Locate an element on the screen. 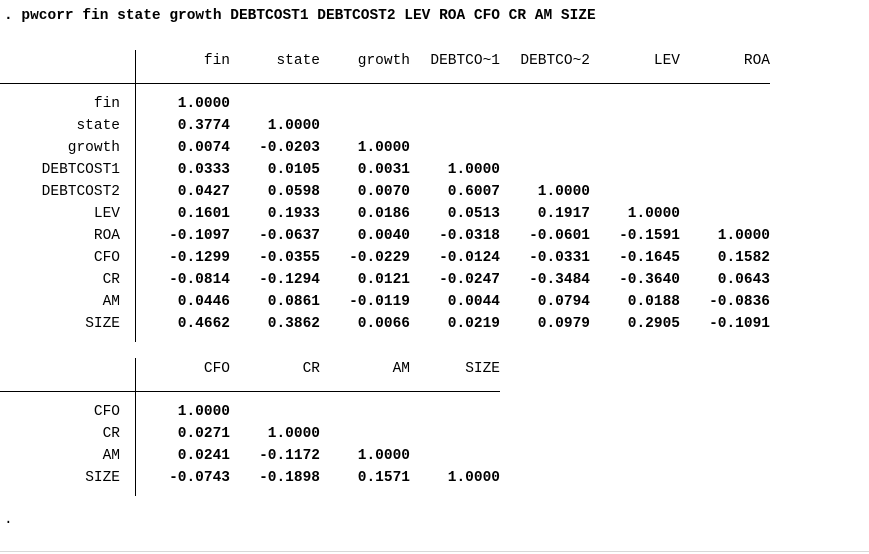  correlation-value: 0.0066 is located at coordinates (383, 324).